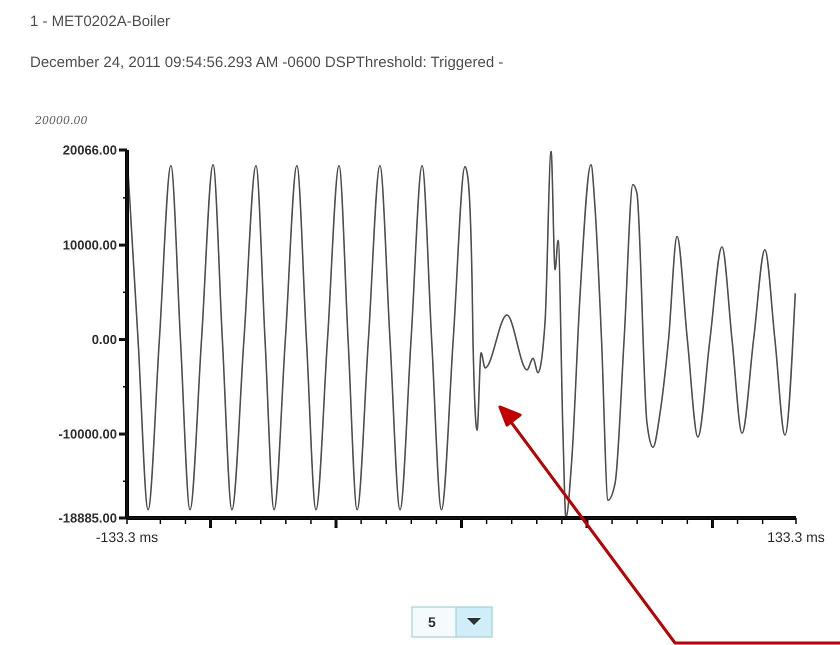 The height and width of the screenshot is (645, 840). Describe the element at coordinates (100, 21) in the screenshot. I see `chart-title: 1 - MET0202A-Boiler` at that location.